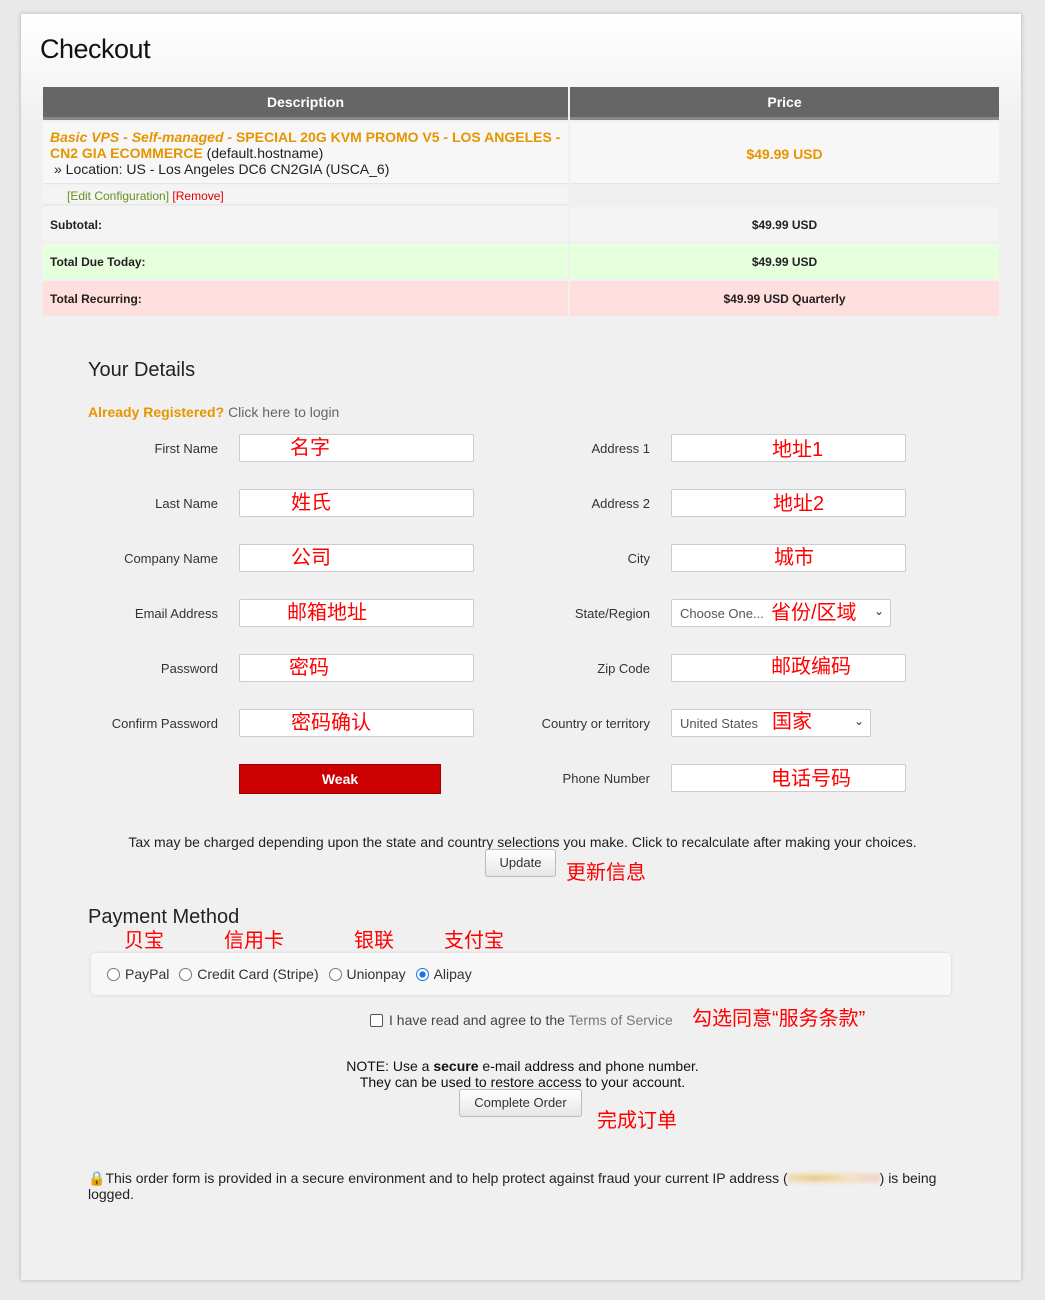  I want to click on already-registered: Already Registered?, so click(156, 412).